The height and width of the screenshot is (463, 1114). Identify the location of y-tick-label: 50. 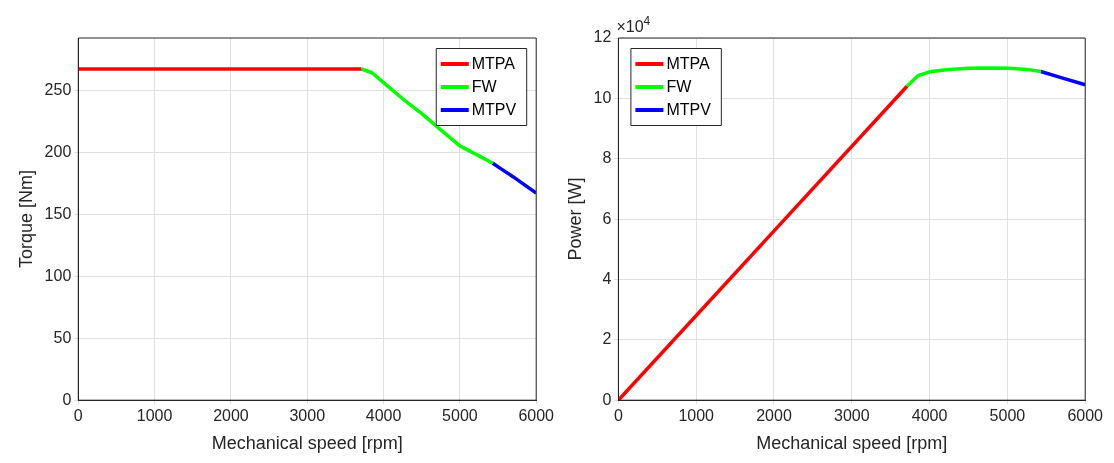
(62, 337).